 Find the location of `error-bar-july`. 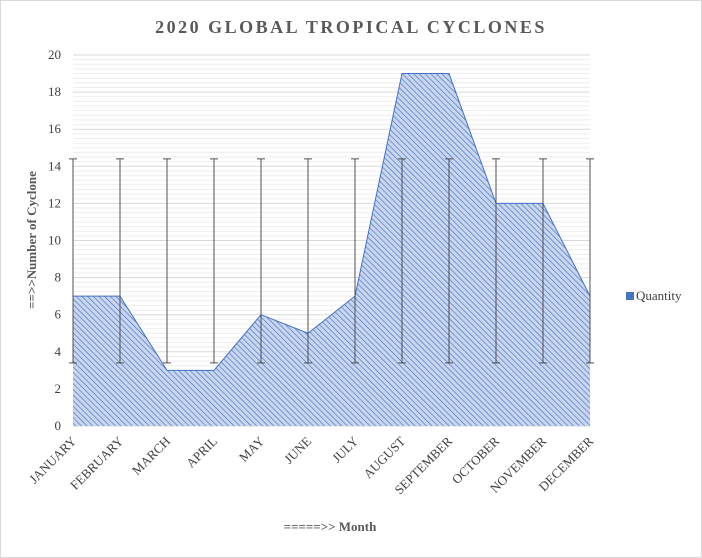

error-bar-july is located at coordinates (355, 261).